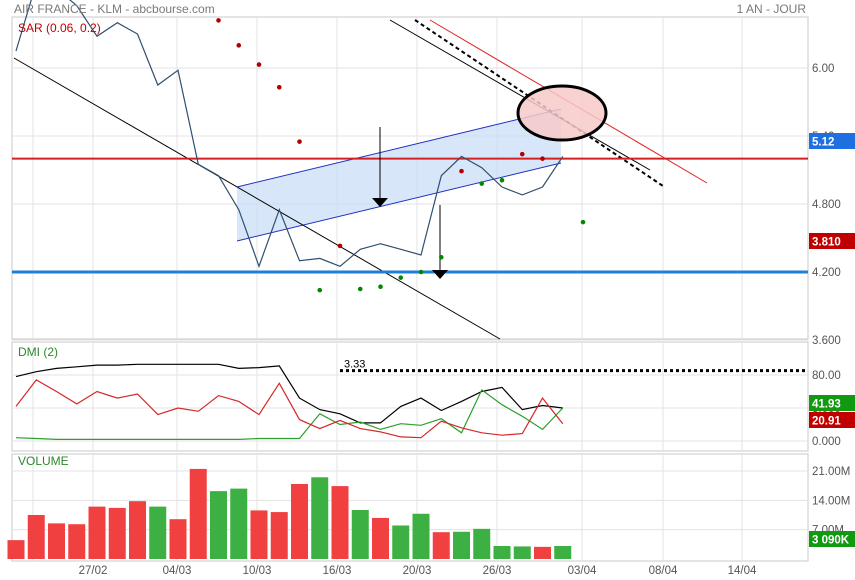 The height and width of the screenshot is (580, 855). What do you see at coordinates (93, 571) in the screenshot?
I see `x-tick-label: 27/02` at bounding box center [93, 571].